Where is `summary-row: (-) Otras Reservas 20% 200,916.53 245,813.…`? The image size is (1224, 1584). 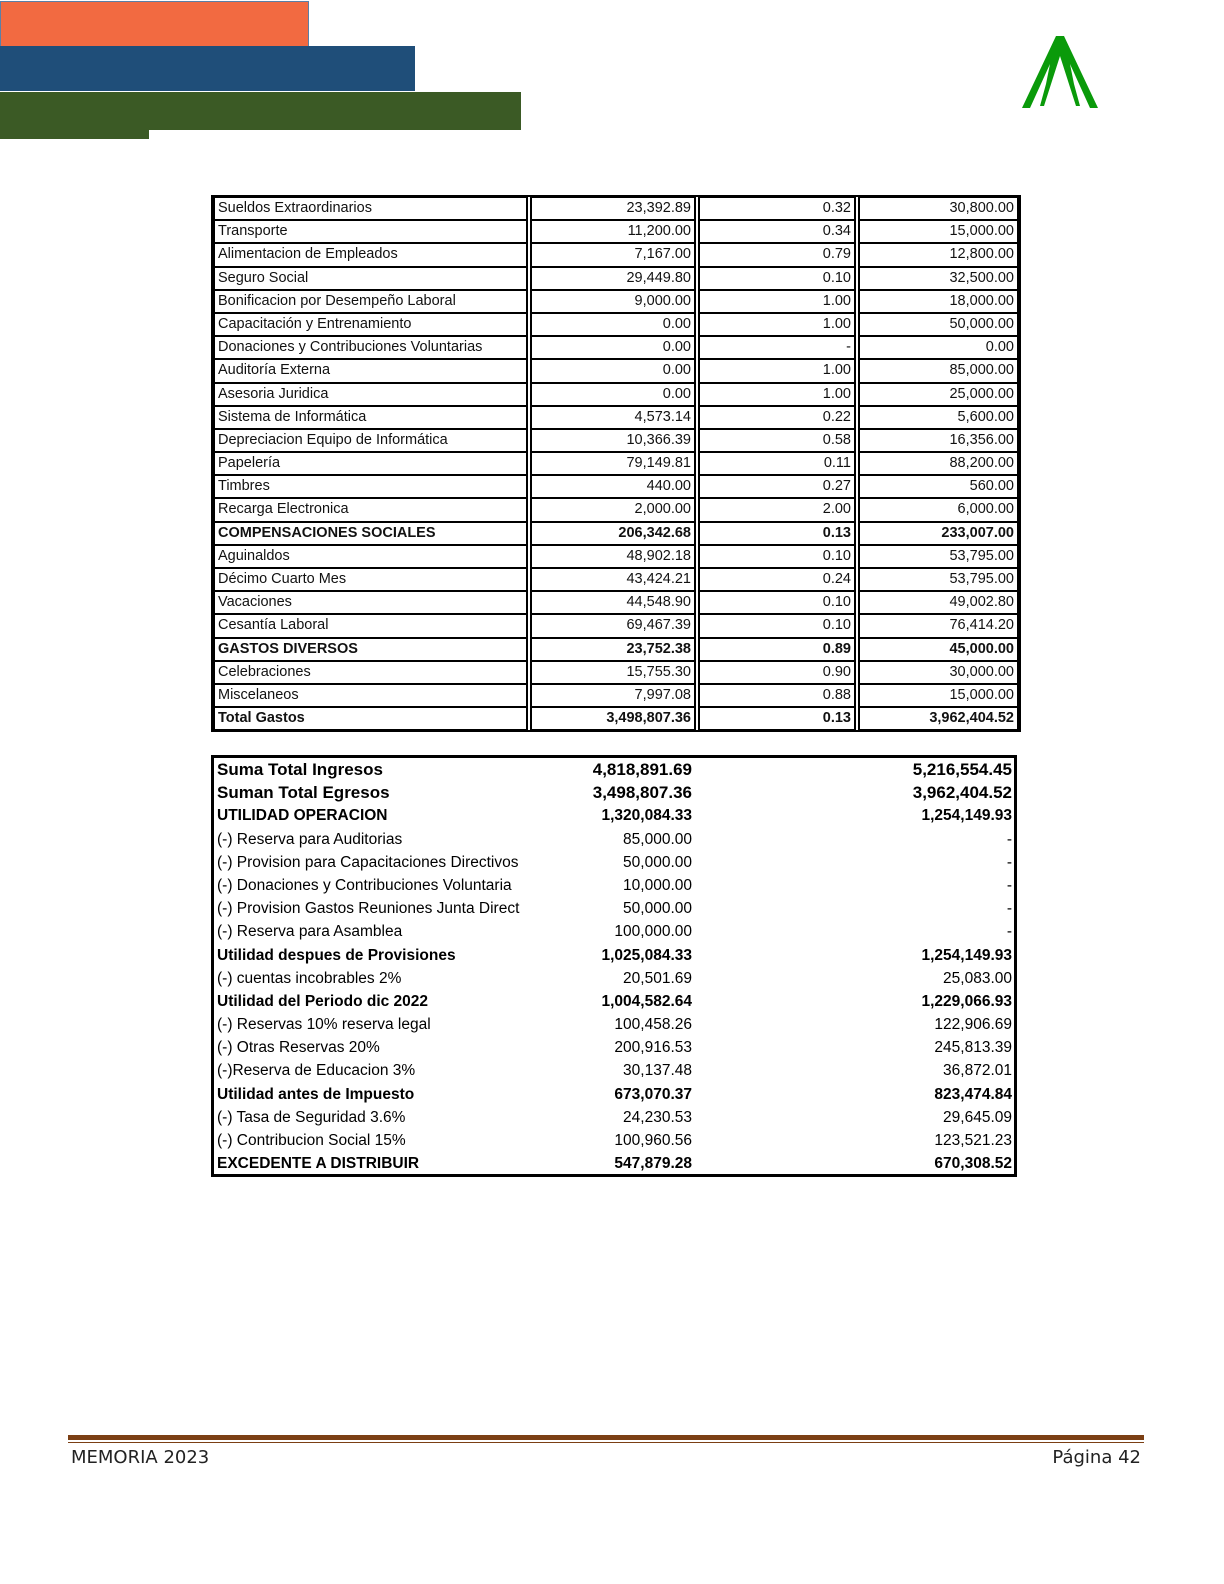
summary-row: (-) Otras Reservas 20% 200,916.53 245,813.… is located at coordinates (614, 1047).